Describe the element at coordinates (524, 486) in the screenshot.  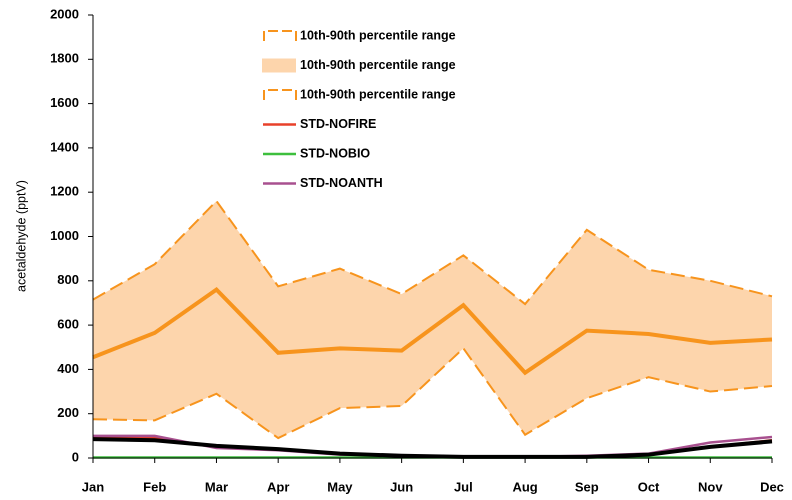
I see `x-tick-label: Aug` at that location.